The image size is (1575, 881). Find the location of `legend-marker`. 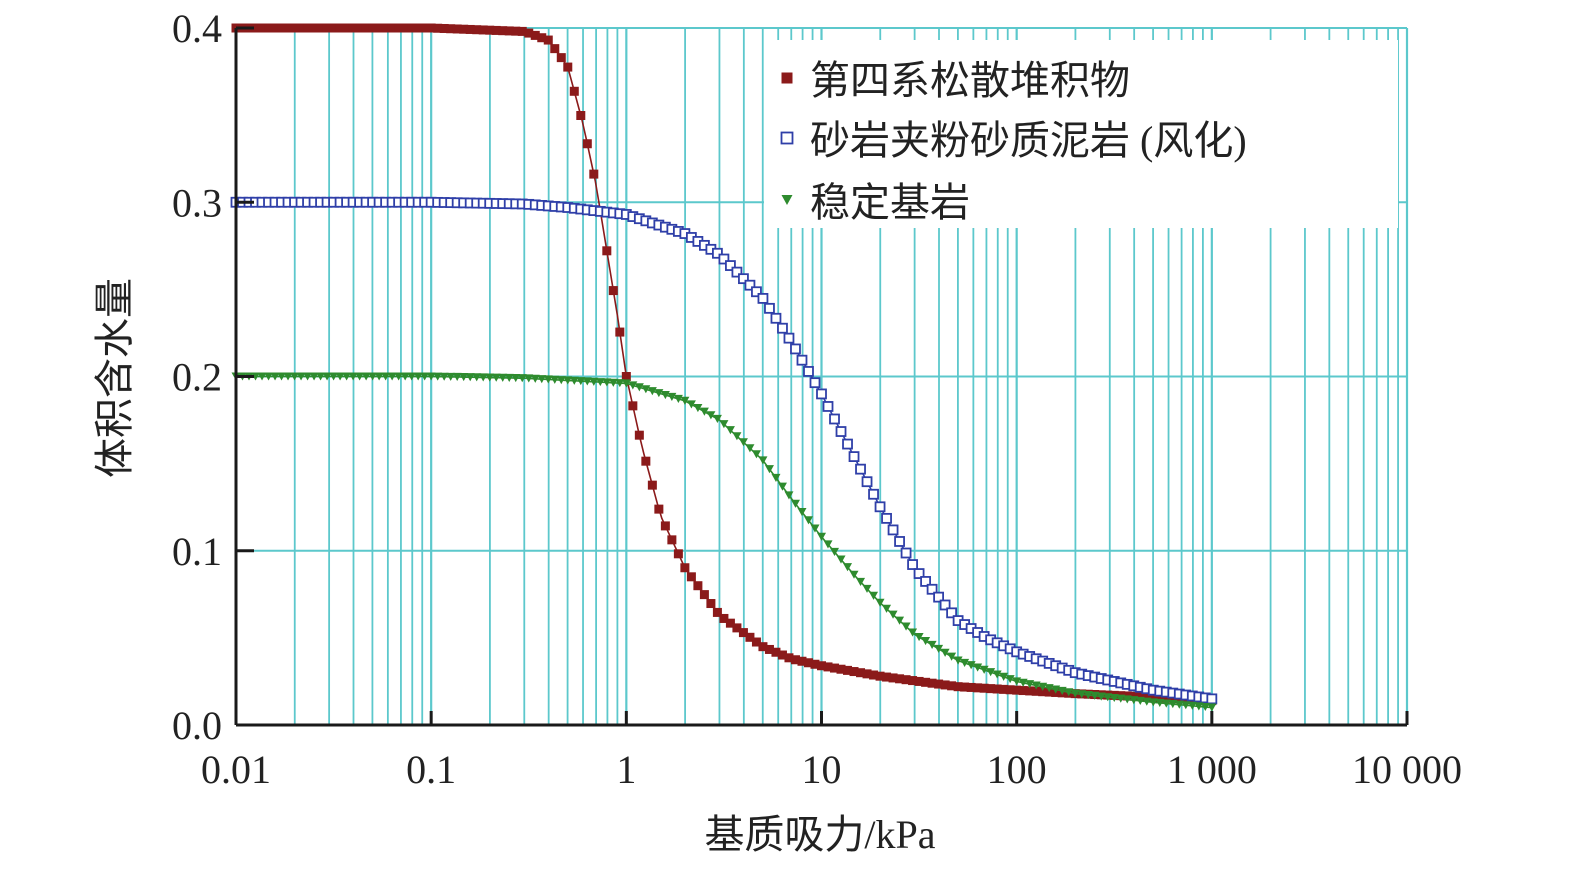

legend-marker is located at coordinates (787, 200).